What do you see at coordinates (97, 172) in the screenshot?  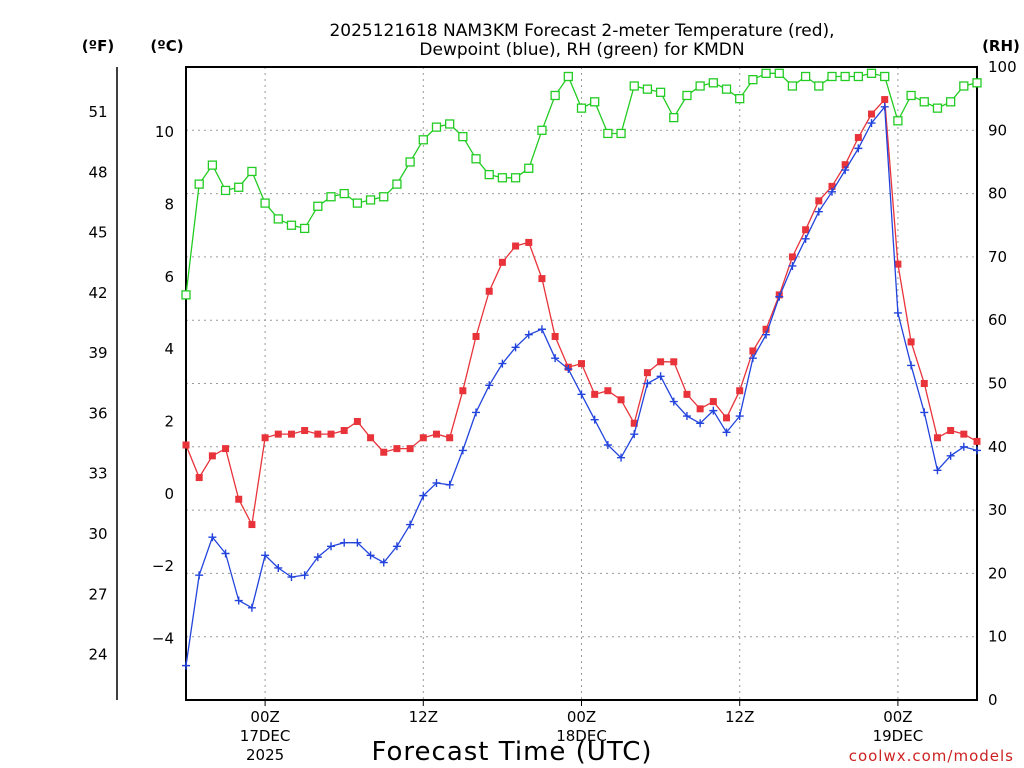 I see `fahrenheit-tick-label: 48` at bounding box center [97, 172].